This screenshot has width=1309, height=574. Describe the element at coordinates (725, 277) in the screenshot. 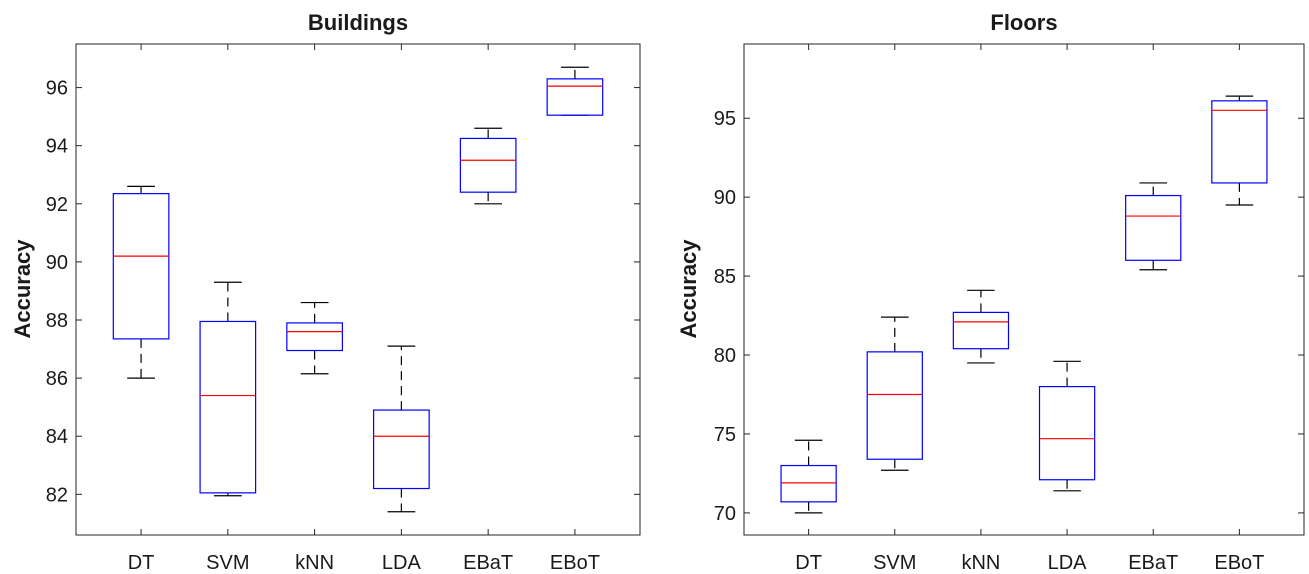

I see `y-tick-label: 85` at that location.